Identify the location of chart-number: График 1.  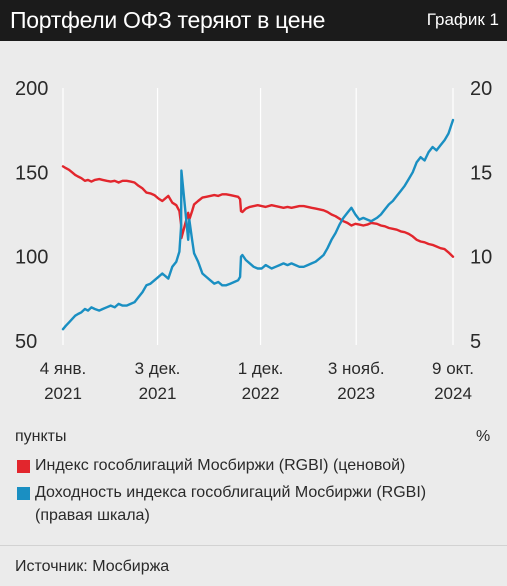
(462, 19).